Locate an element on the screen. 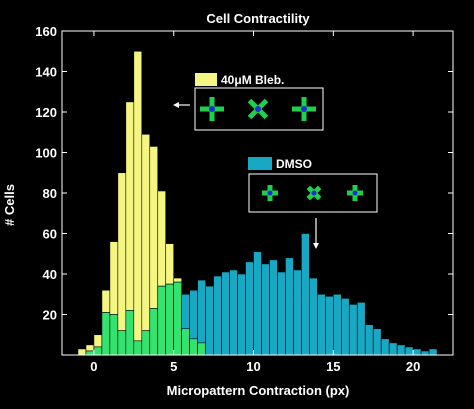 Image resolution: width=474 pixels, height=409 pixels. legend-bleb: 40μM Bleb. is located at coordinates (239, 80).